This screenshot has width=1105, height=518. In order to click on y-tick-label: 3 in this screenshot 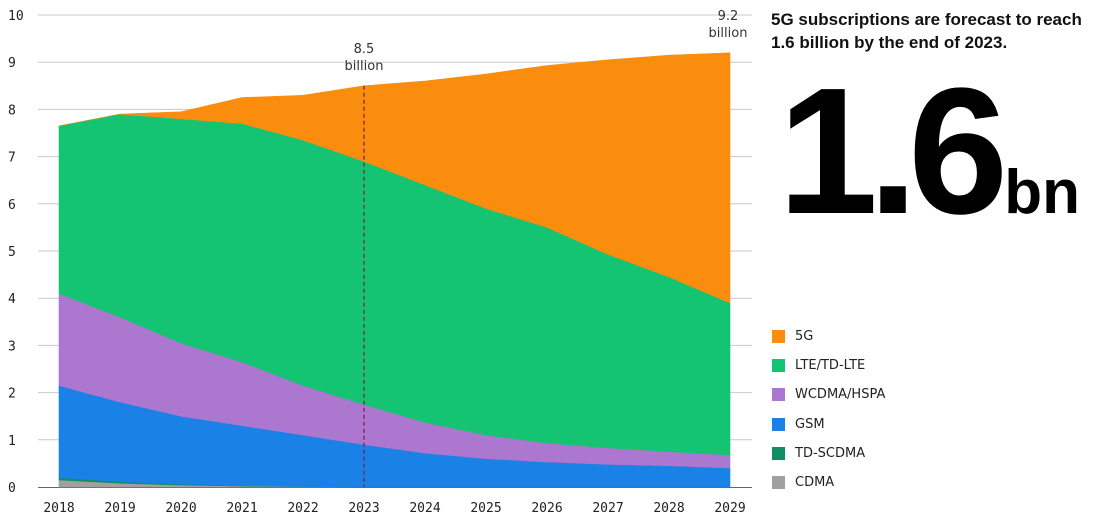, I will do `click(12, 346)`.